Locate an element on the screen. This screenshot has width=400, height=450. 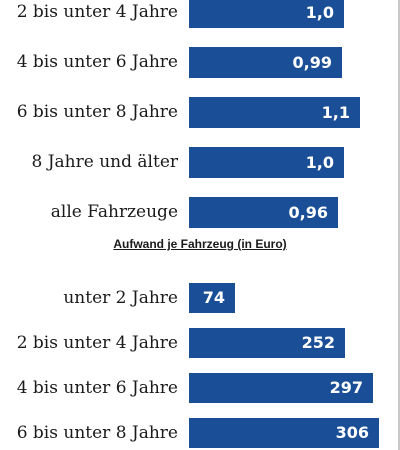
bar-value-label: 297 is located at coordinates (346, 387).